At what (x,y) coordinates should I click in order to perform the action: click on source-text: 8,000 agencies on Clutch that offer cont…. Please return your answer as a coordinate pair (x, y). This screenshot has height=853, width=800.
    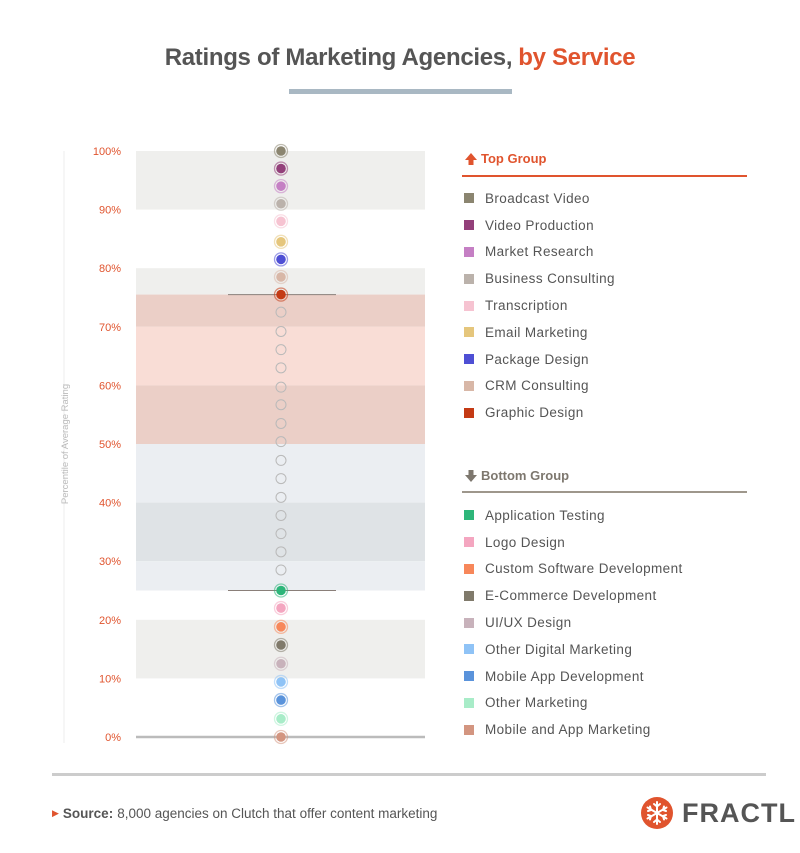
    Looking at the image, I should click on (277, 813).